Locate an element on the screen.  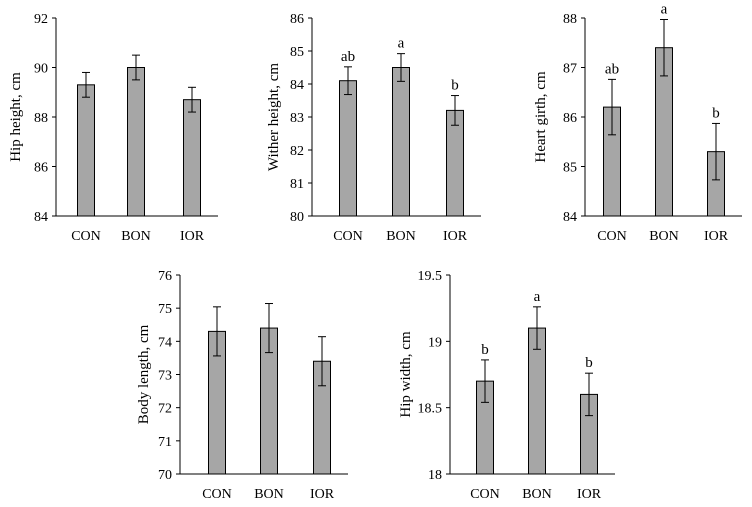
y-tick-label: 87 is located at coordinates (570, 69).